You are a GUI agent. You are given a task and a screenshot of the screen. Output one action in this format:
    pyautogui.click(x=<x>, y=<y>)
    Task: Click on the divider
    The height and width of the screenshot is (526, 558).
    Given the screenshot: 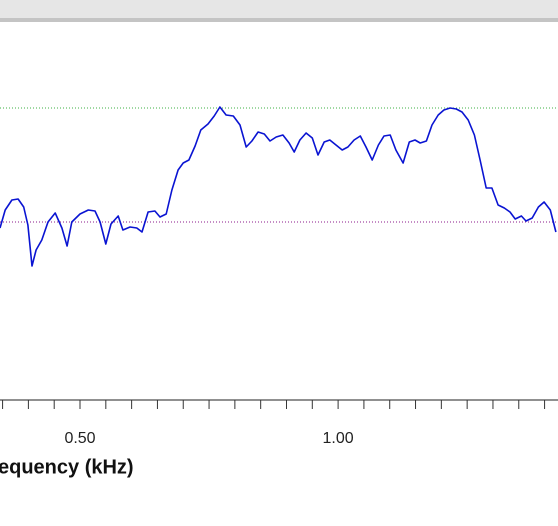 What is the action you would take?
    pyautogui.click(x=279, y=20)
    